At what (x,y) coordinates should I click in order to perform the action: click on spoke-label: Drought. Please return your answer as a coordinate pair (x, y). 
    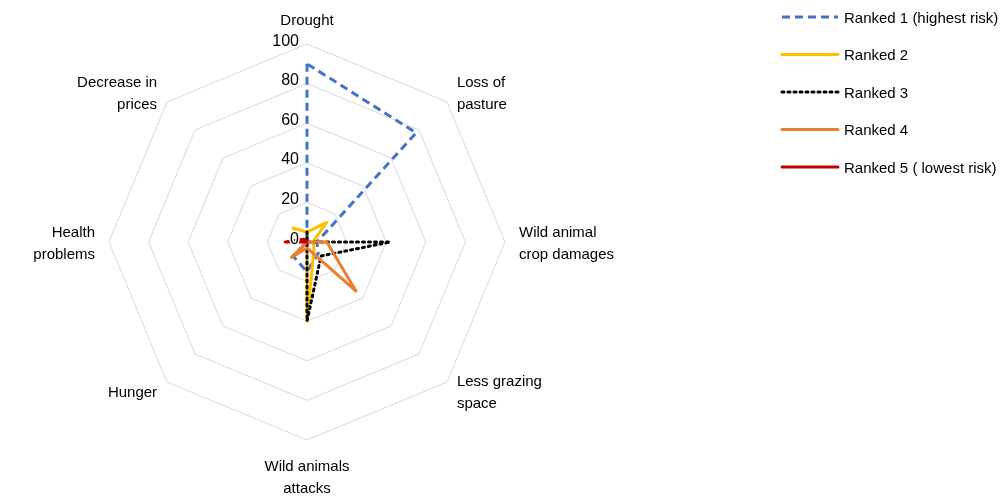
    Looking at the image, I should click on (307, 19).